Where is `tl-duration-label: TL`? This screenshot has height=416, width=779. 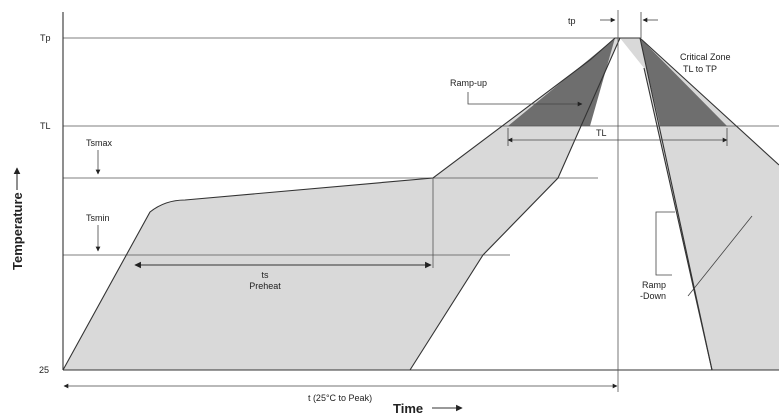
tl-duration-label: TL is located at coordinates (601, 133).